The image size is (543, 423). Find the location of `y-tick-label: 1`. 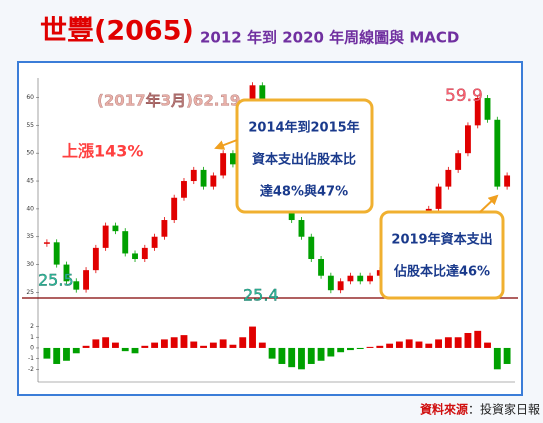

y-tick-label: 1 is located at coordinates (32, 337).